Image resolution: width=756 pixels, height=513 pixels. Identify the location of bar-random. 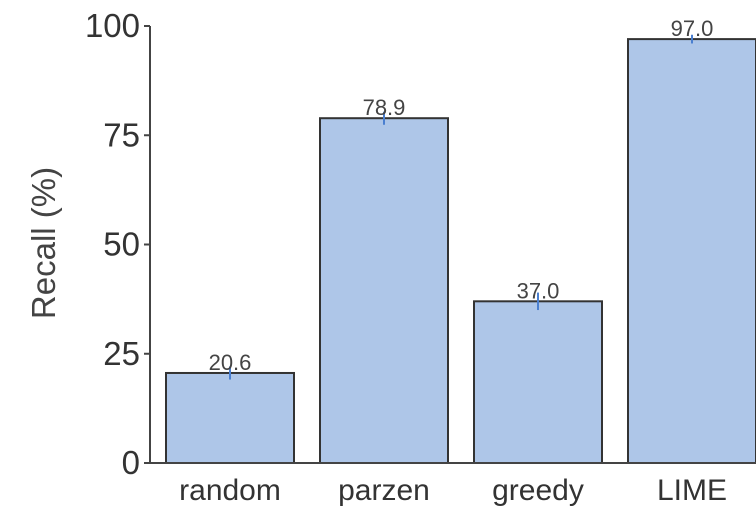
(230, 417).